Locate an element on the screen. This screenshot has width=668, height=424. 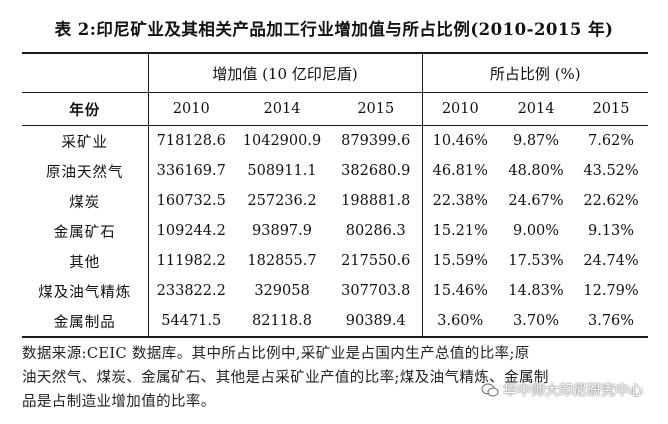
share-cell: 22.62% is located at coordinates (611, 201).